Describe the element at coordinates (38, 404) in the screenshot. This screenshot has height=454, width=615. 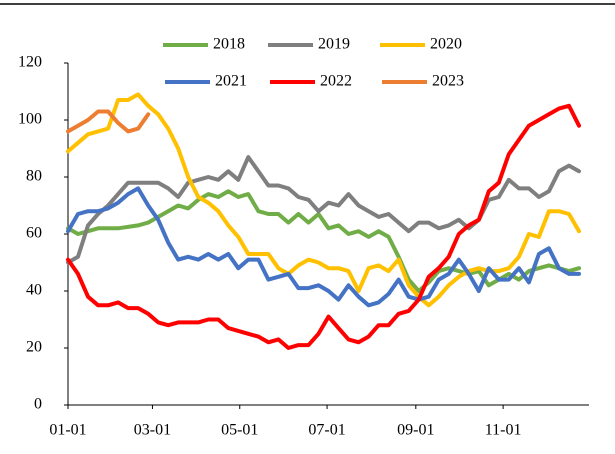
I see `y-tick-label: 0` at that location.